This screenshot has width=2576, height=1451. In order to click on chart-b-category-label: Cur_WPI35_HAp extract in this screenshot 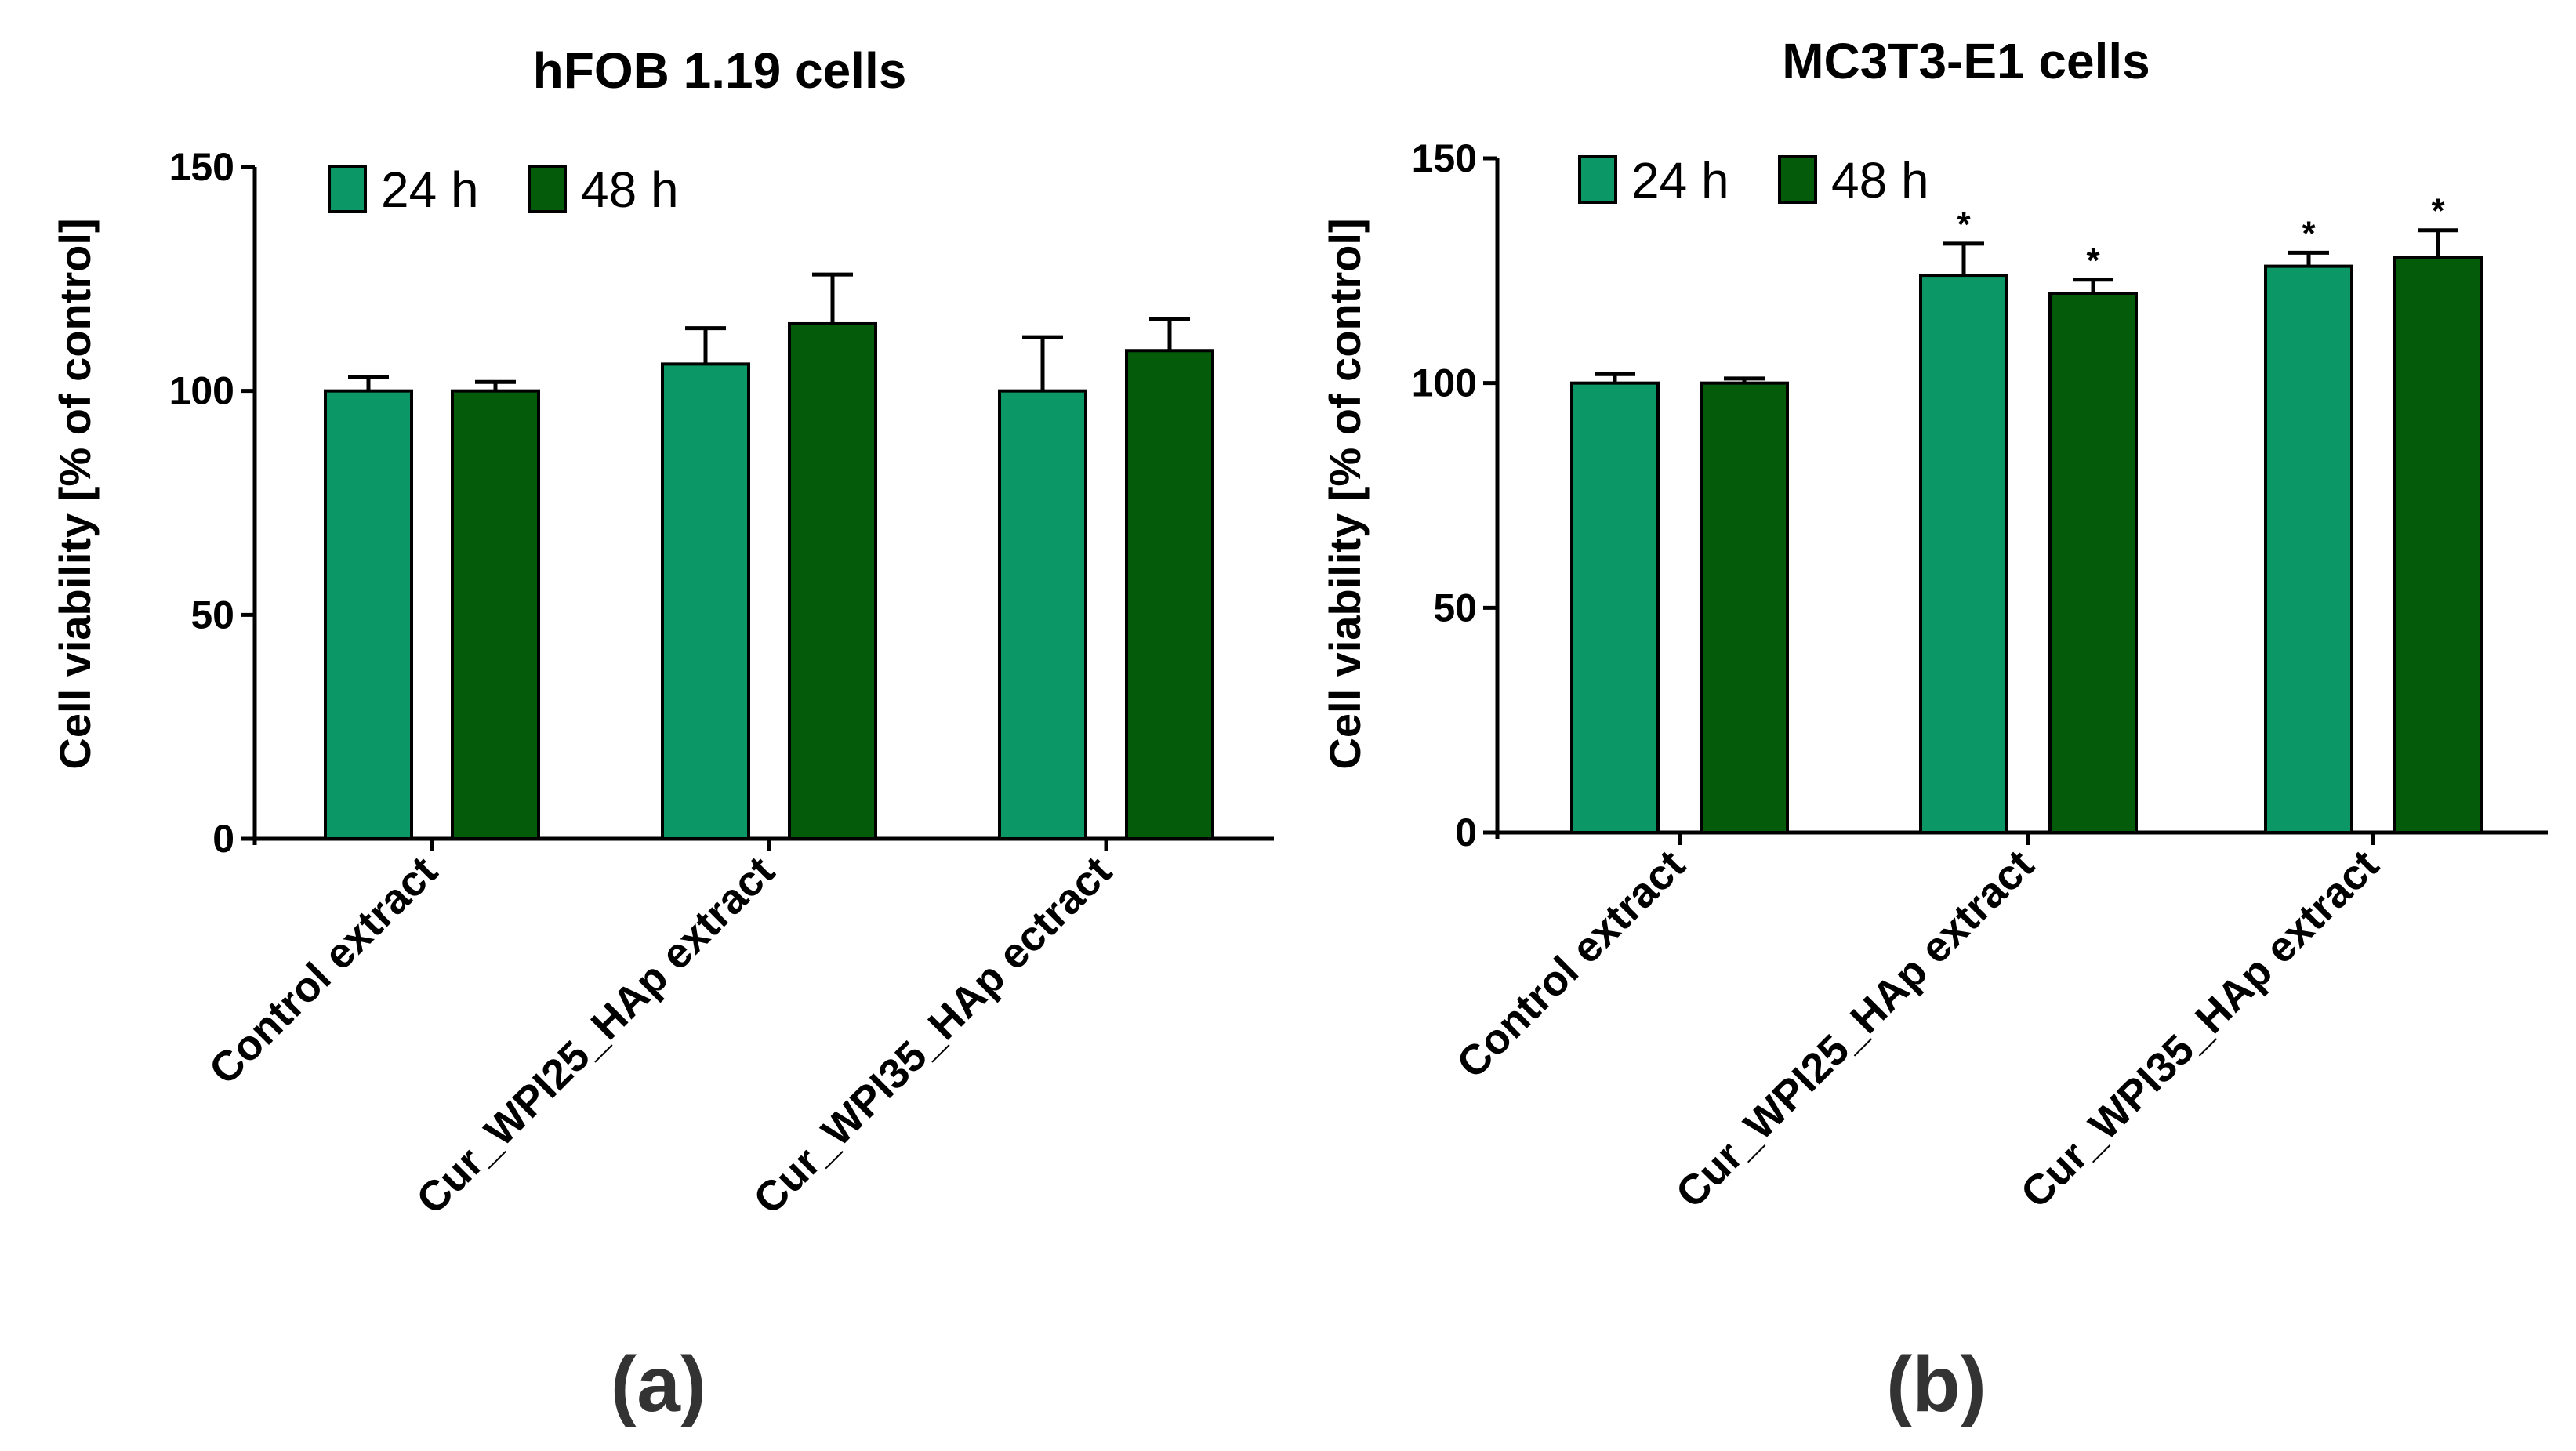, I will do `click(2200, 1029)`.